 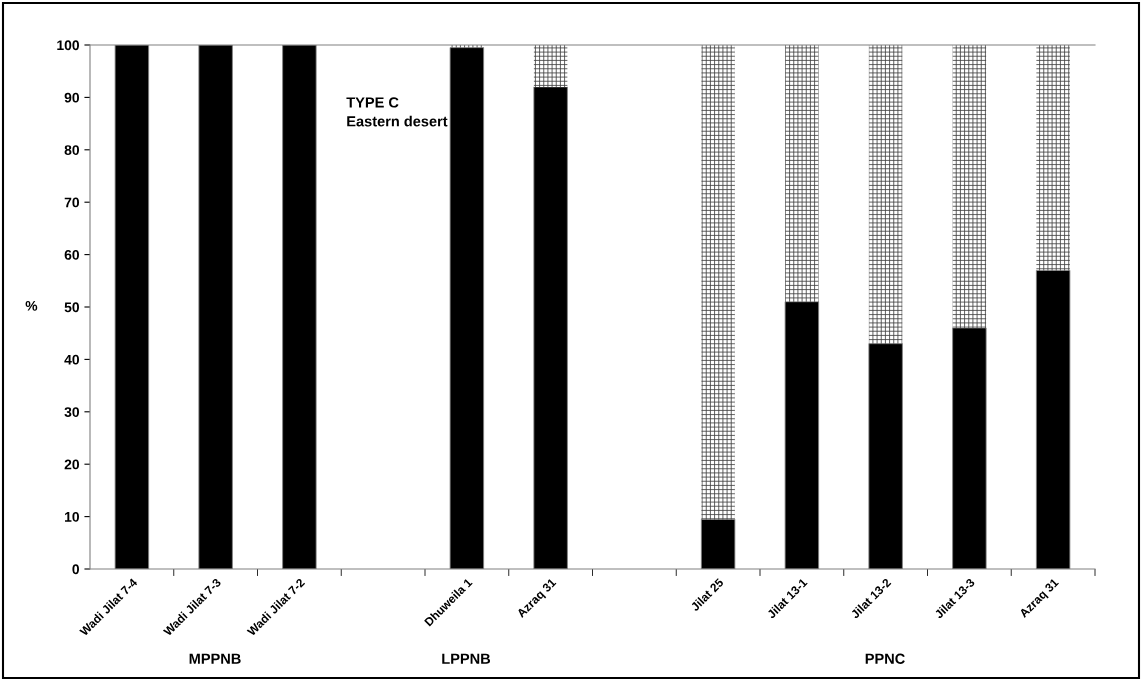 What do you see at coordinates (72, 359) in the screenshot?
I see `y-tick-label: 40` at bounding box center [72, 359].